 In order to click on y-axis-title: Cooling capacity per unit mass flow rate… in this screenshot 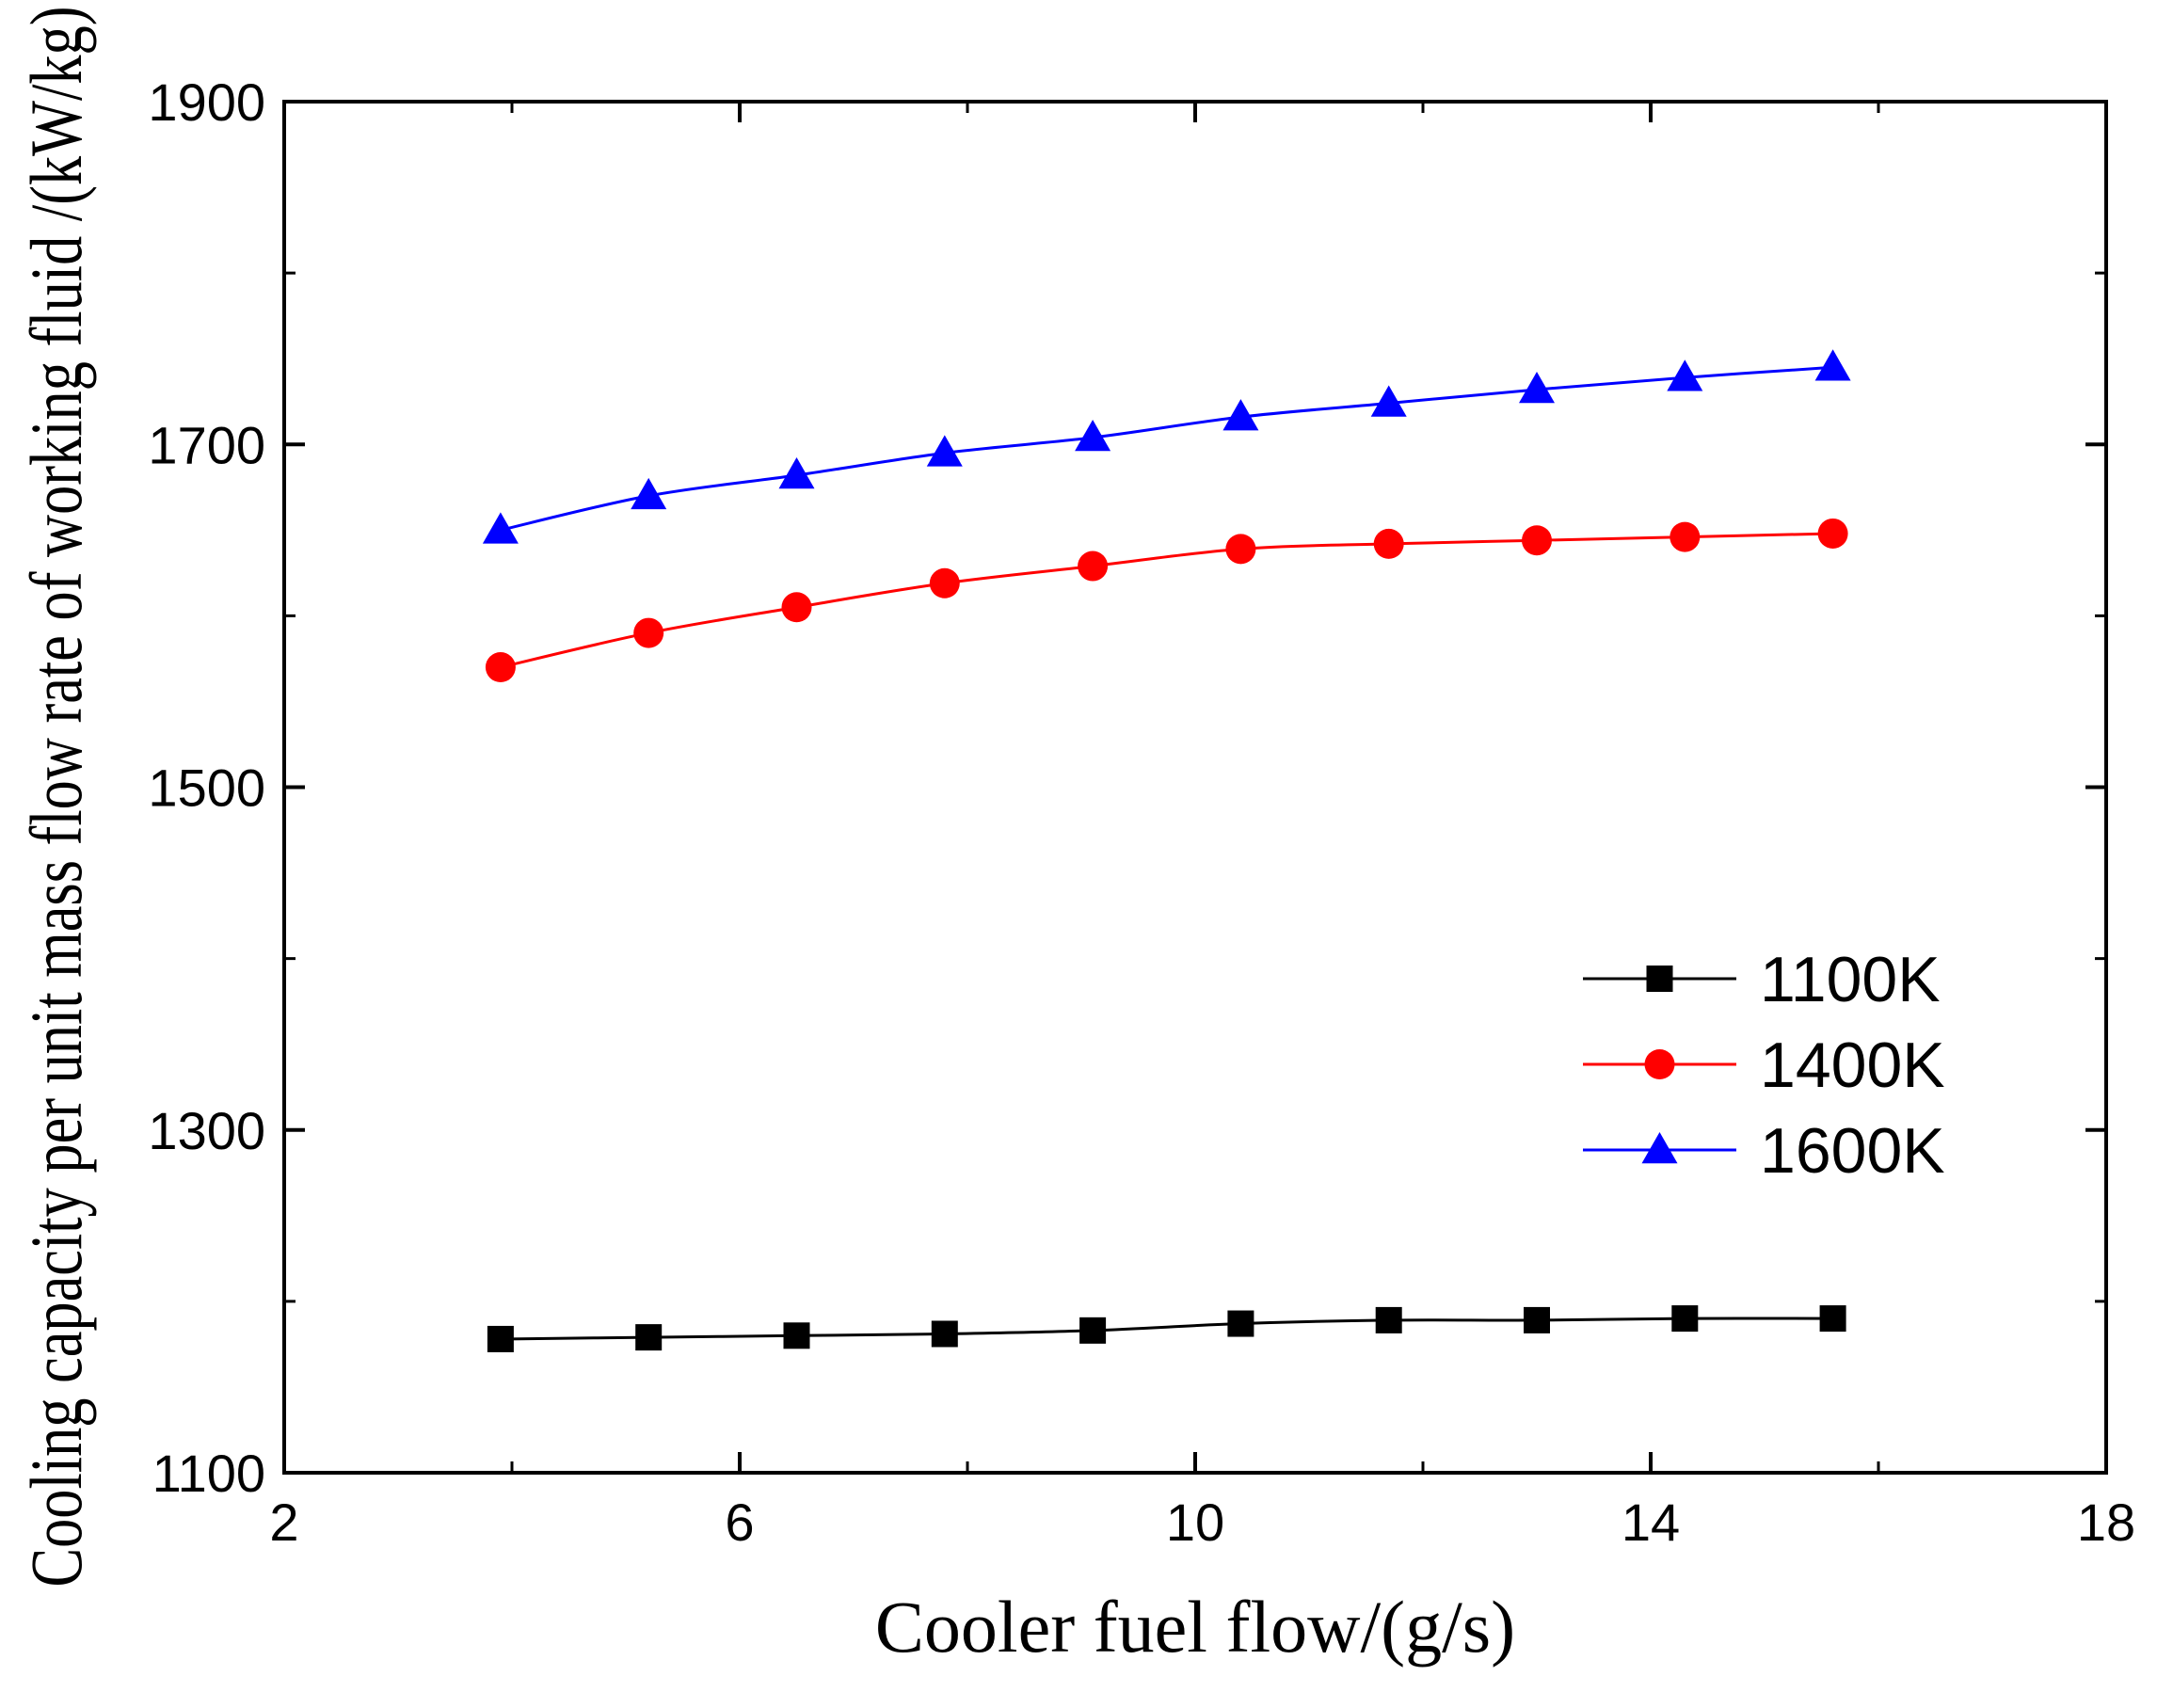, I will do `click(56, 797)`.